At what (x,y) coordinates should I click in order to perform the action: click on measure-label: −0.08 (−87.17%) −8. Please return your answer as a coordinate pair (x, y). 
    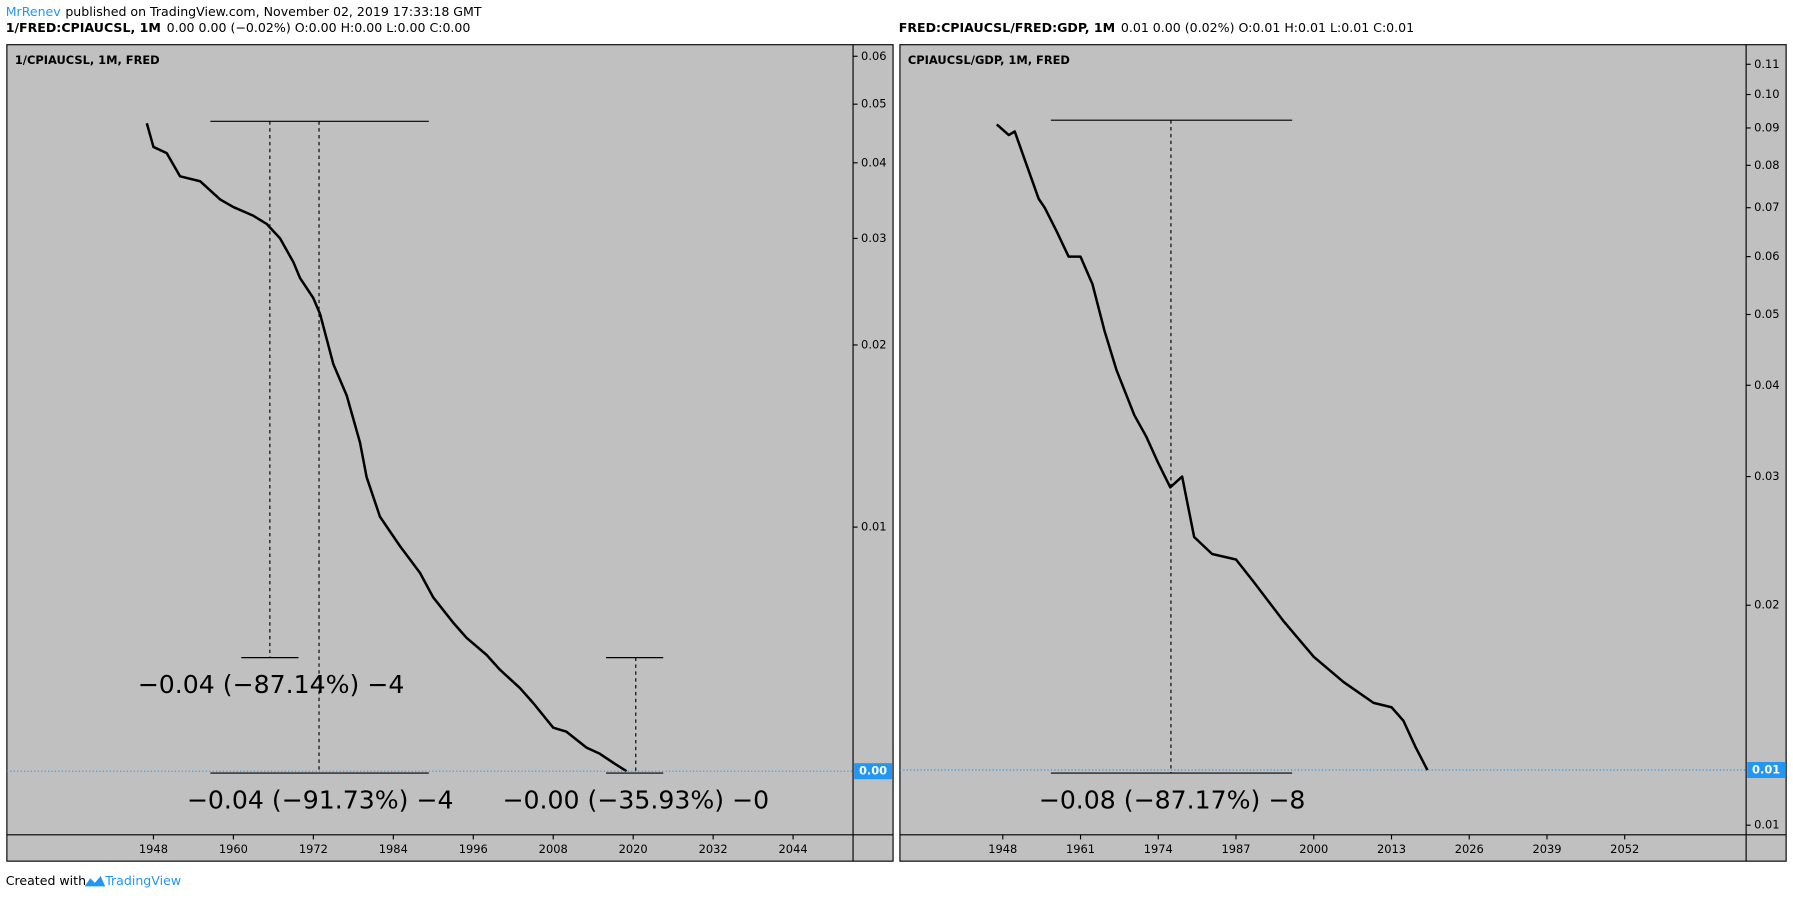
    Looking at the image, I should click on (1172, 800).